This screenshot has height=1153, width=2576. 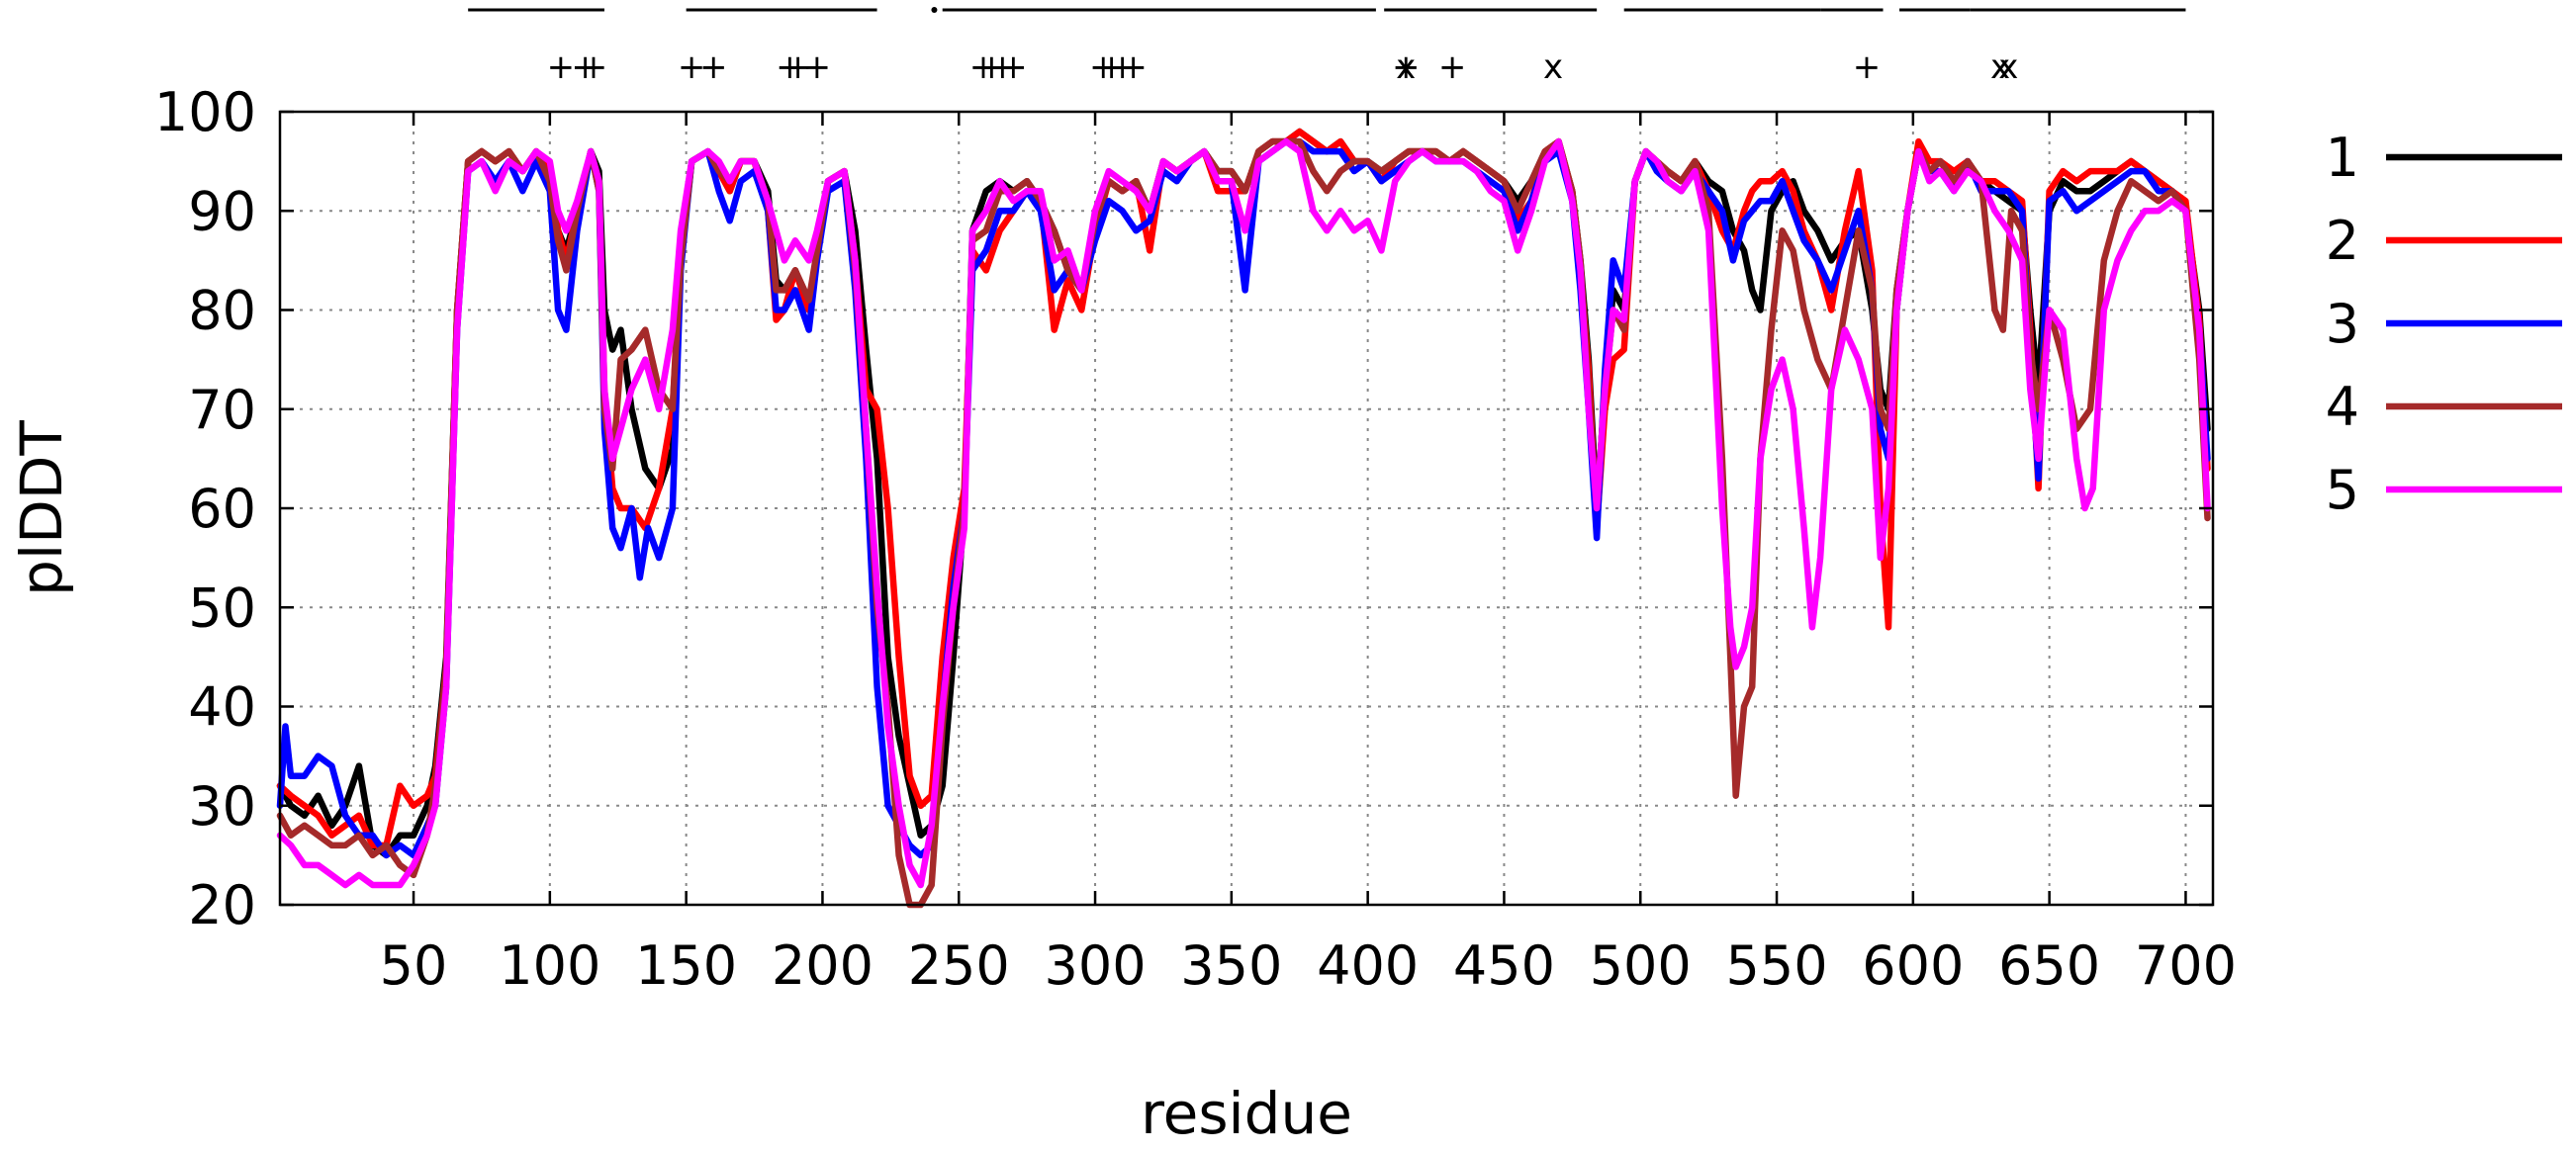 What do you see at coordinates (2343, 158) in the screenshot?
I see `legend-label-1: 1` at bounding box center [2343, 158].